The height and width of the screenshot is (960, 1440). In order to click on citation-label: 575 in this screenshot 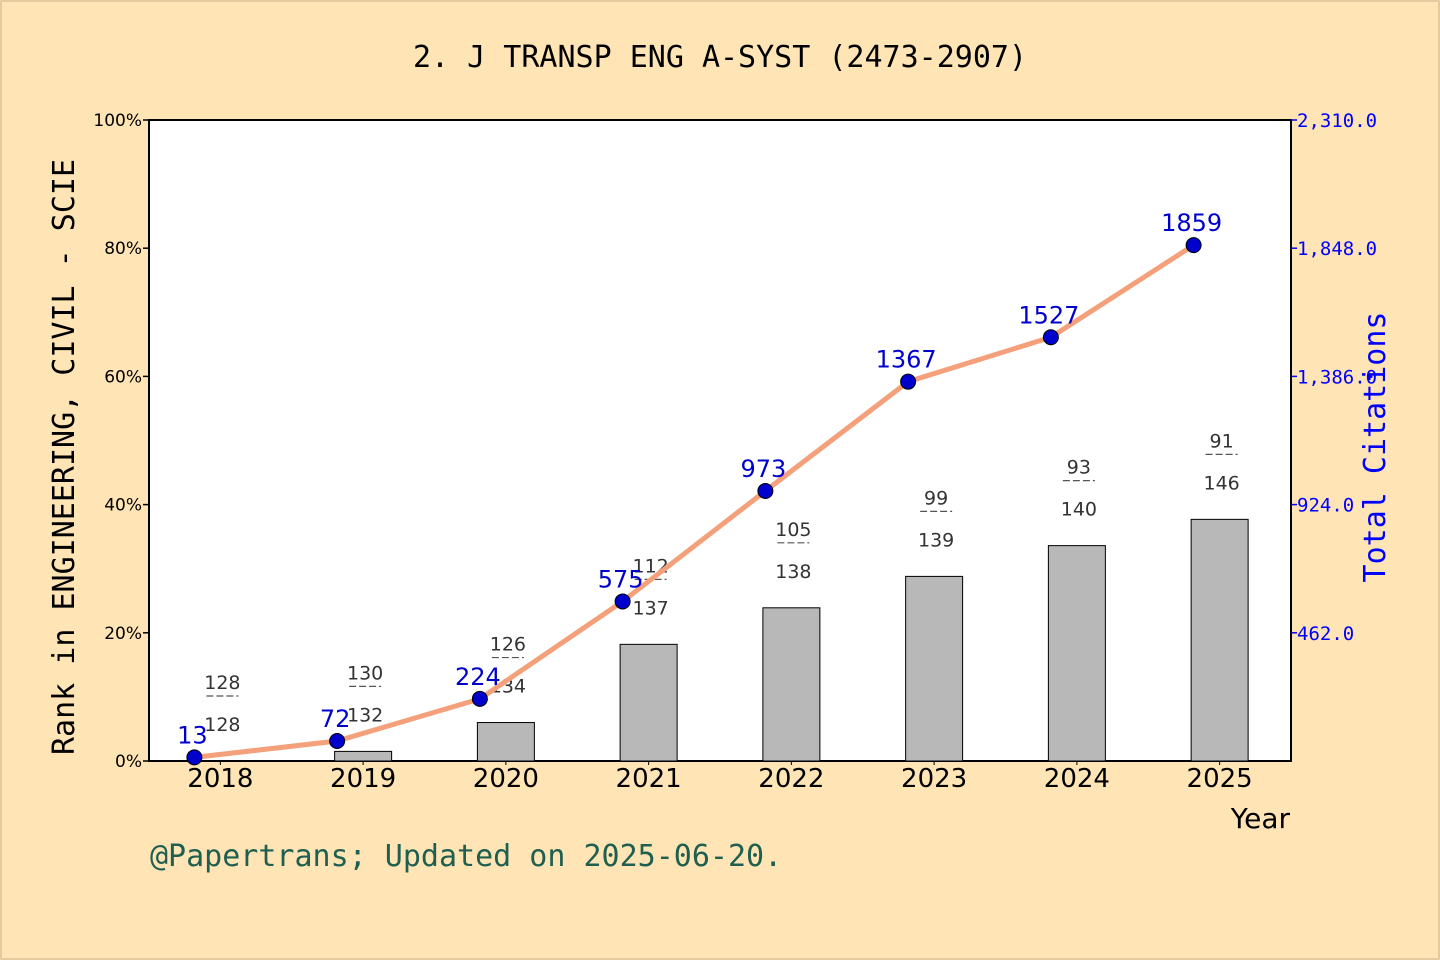, I will do `click(621, 579)`.